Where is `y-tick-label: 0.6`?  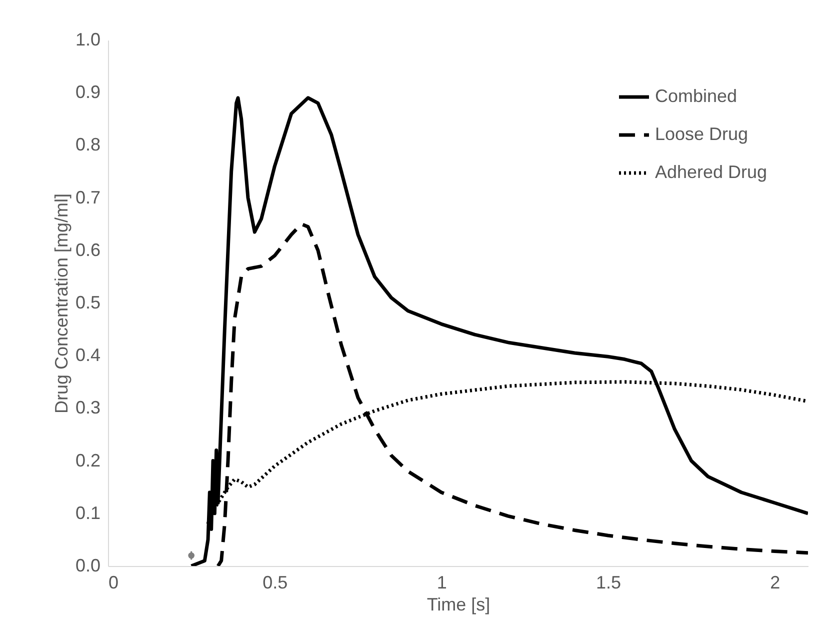 y-tick-label: 0.6 is located at coordinates (87, 250).